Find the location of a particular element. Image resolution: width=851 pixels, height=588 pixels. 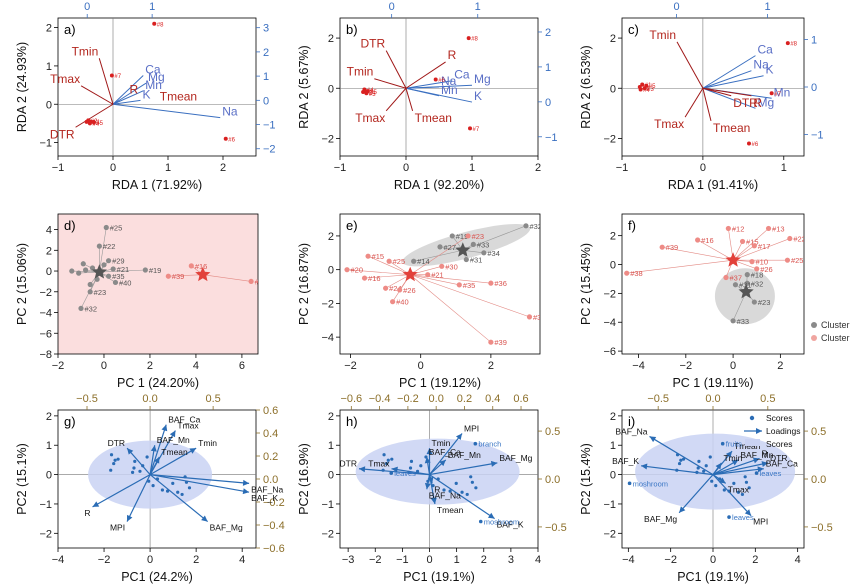

cluster1-point-label: #31 is located at coordinates (476, 260).